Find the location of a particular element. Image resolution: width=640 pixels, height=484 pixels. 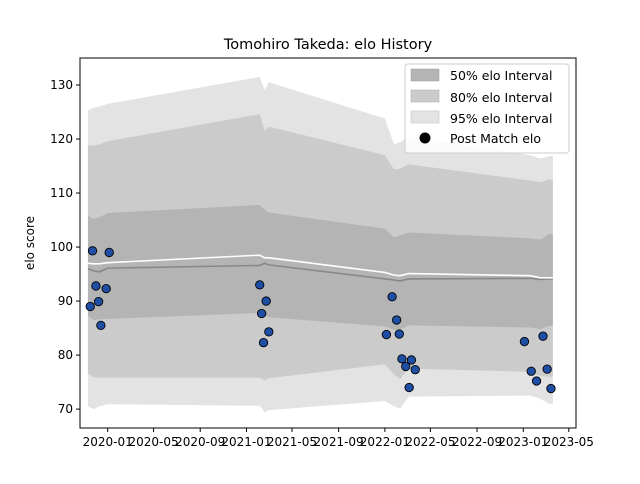

x-tick-label-2022-09: 2022-09 is located at coordinates (477, 442).